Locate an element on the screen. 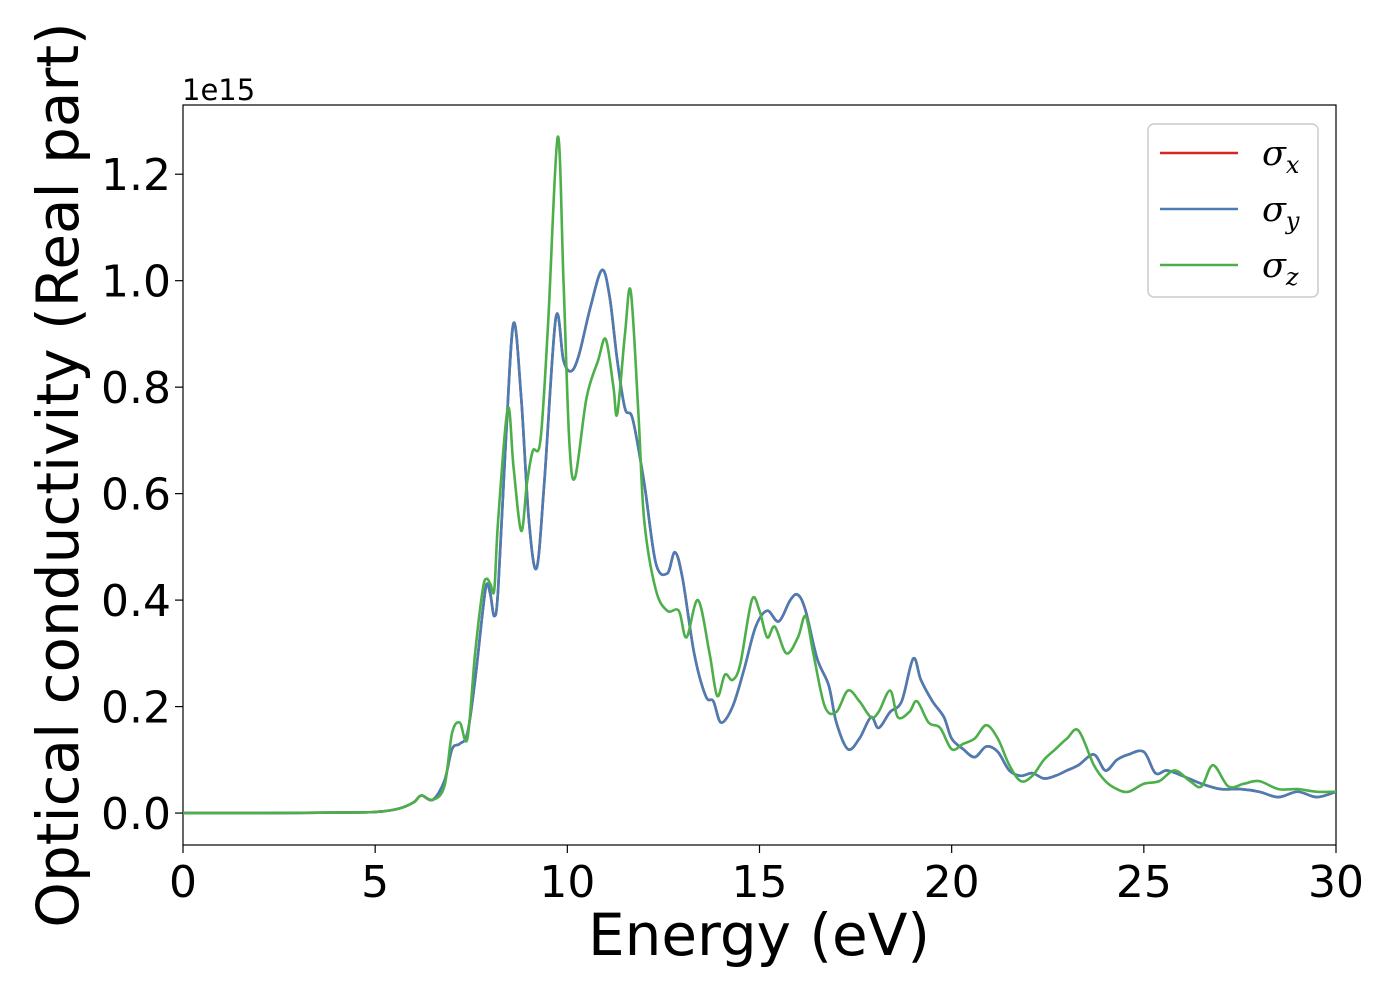 This screenshot has height=1000, width=1400. x-tick-label: 5 is located at coordinates (375, 882).